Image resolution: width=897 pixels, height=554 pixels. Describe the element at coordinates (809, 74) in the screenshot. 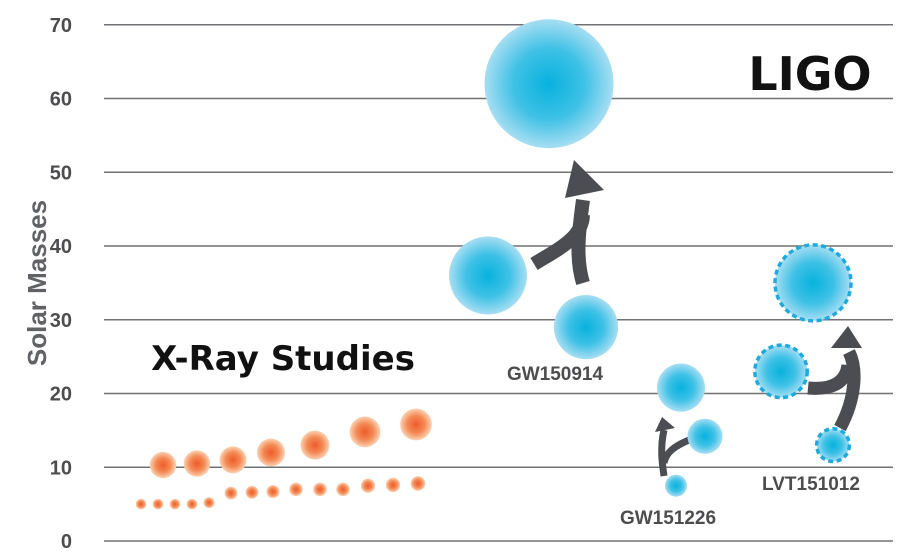

I see `ligo-label: LIGO` at that location.